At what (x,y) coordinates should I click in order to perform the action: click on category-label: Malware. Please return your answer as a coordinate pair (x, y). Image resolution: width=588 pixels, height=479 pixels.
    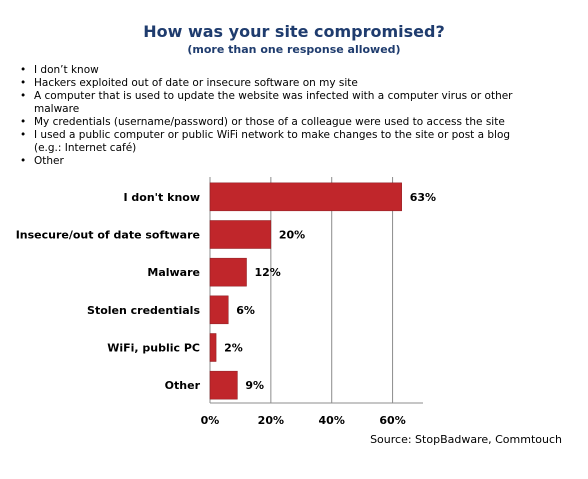
    Looking at the image, I should click on (173, 272).